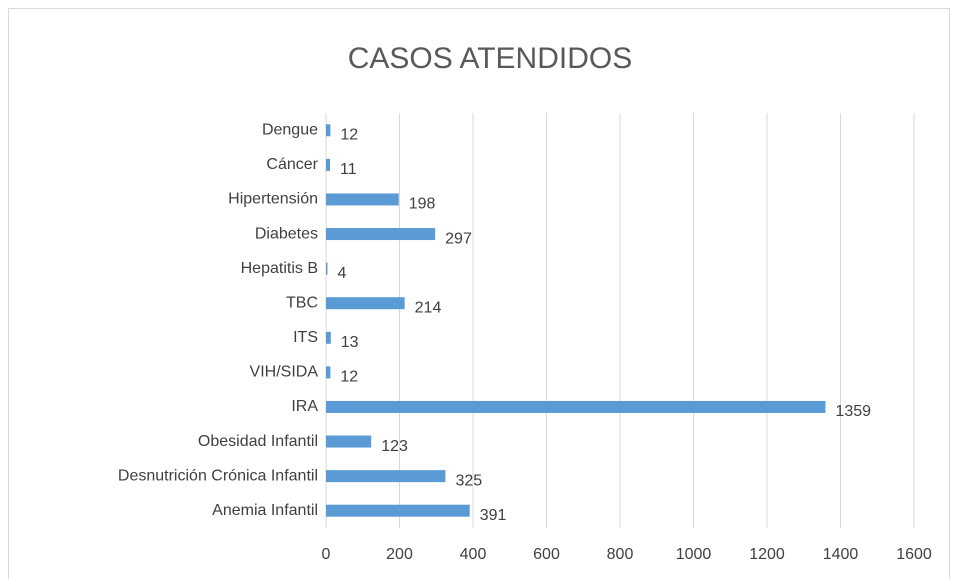 This screenshot has width=955, height=579. Describe the element at coordinates (326, 554) in the screenshot. I see `x-tick-label: 0` at that location.